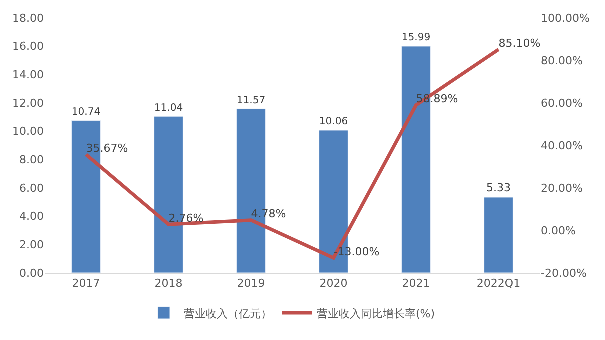  I want to click on y-tick-label: 14.00, so click(28, 75).